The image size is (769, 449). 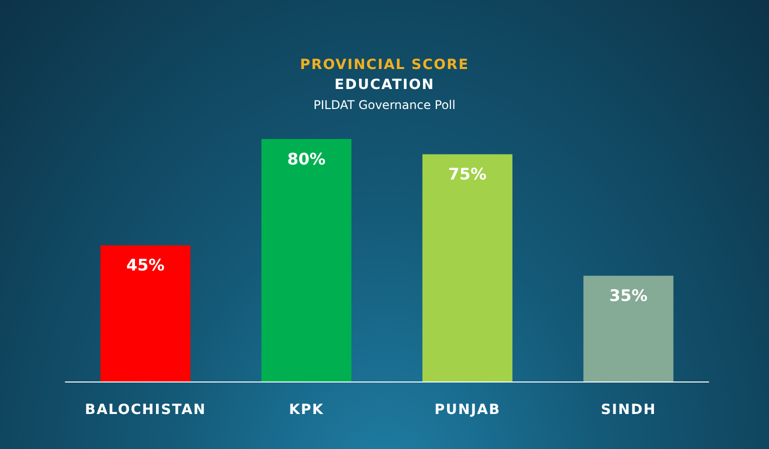 What do you see at coordinates (384, 65) in the screenshot?
I see `chart-title: PROVINCIAL SCORE` at bounding box center [384, 65].